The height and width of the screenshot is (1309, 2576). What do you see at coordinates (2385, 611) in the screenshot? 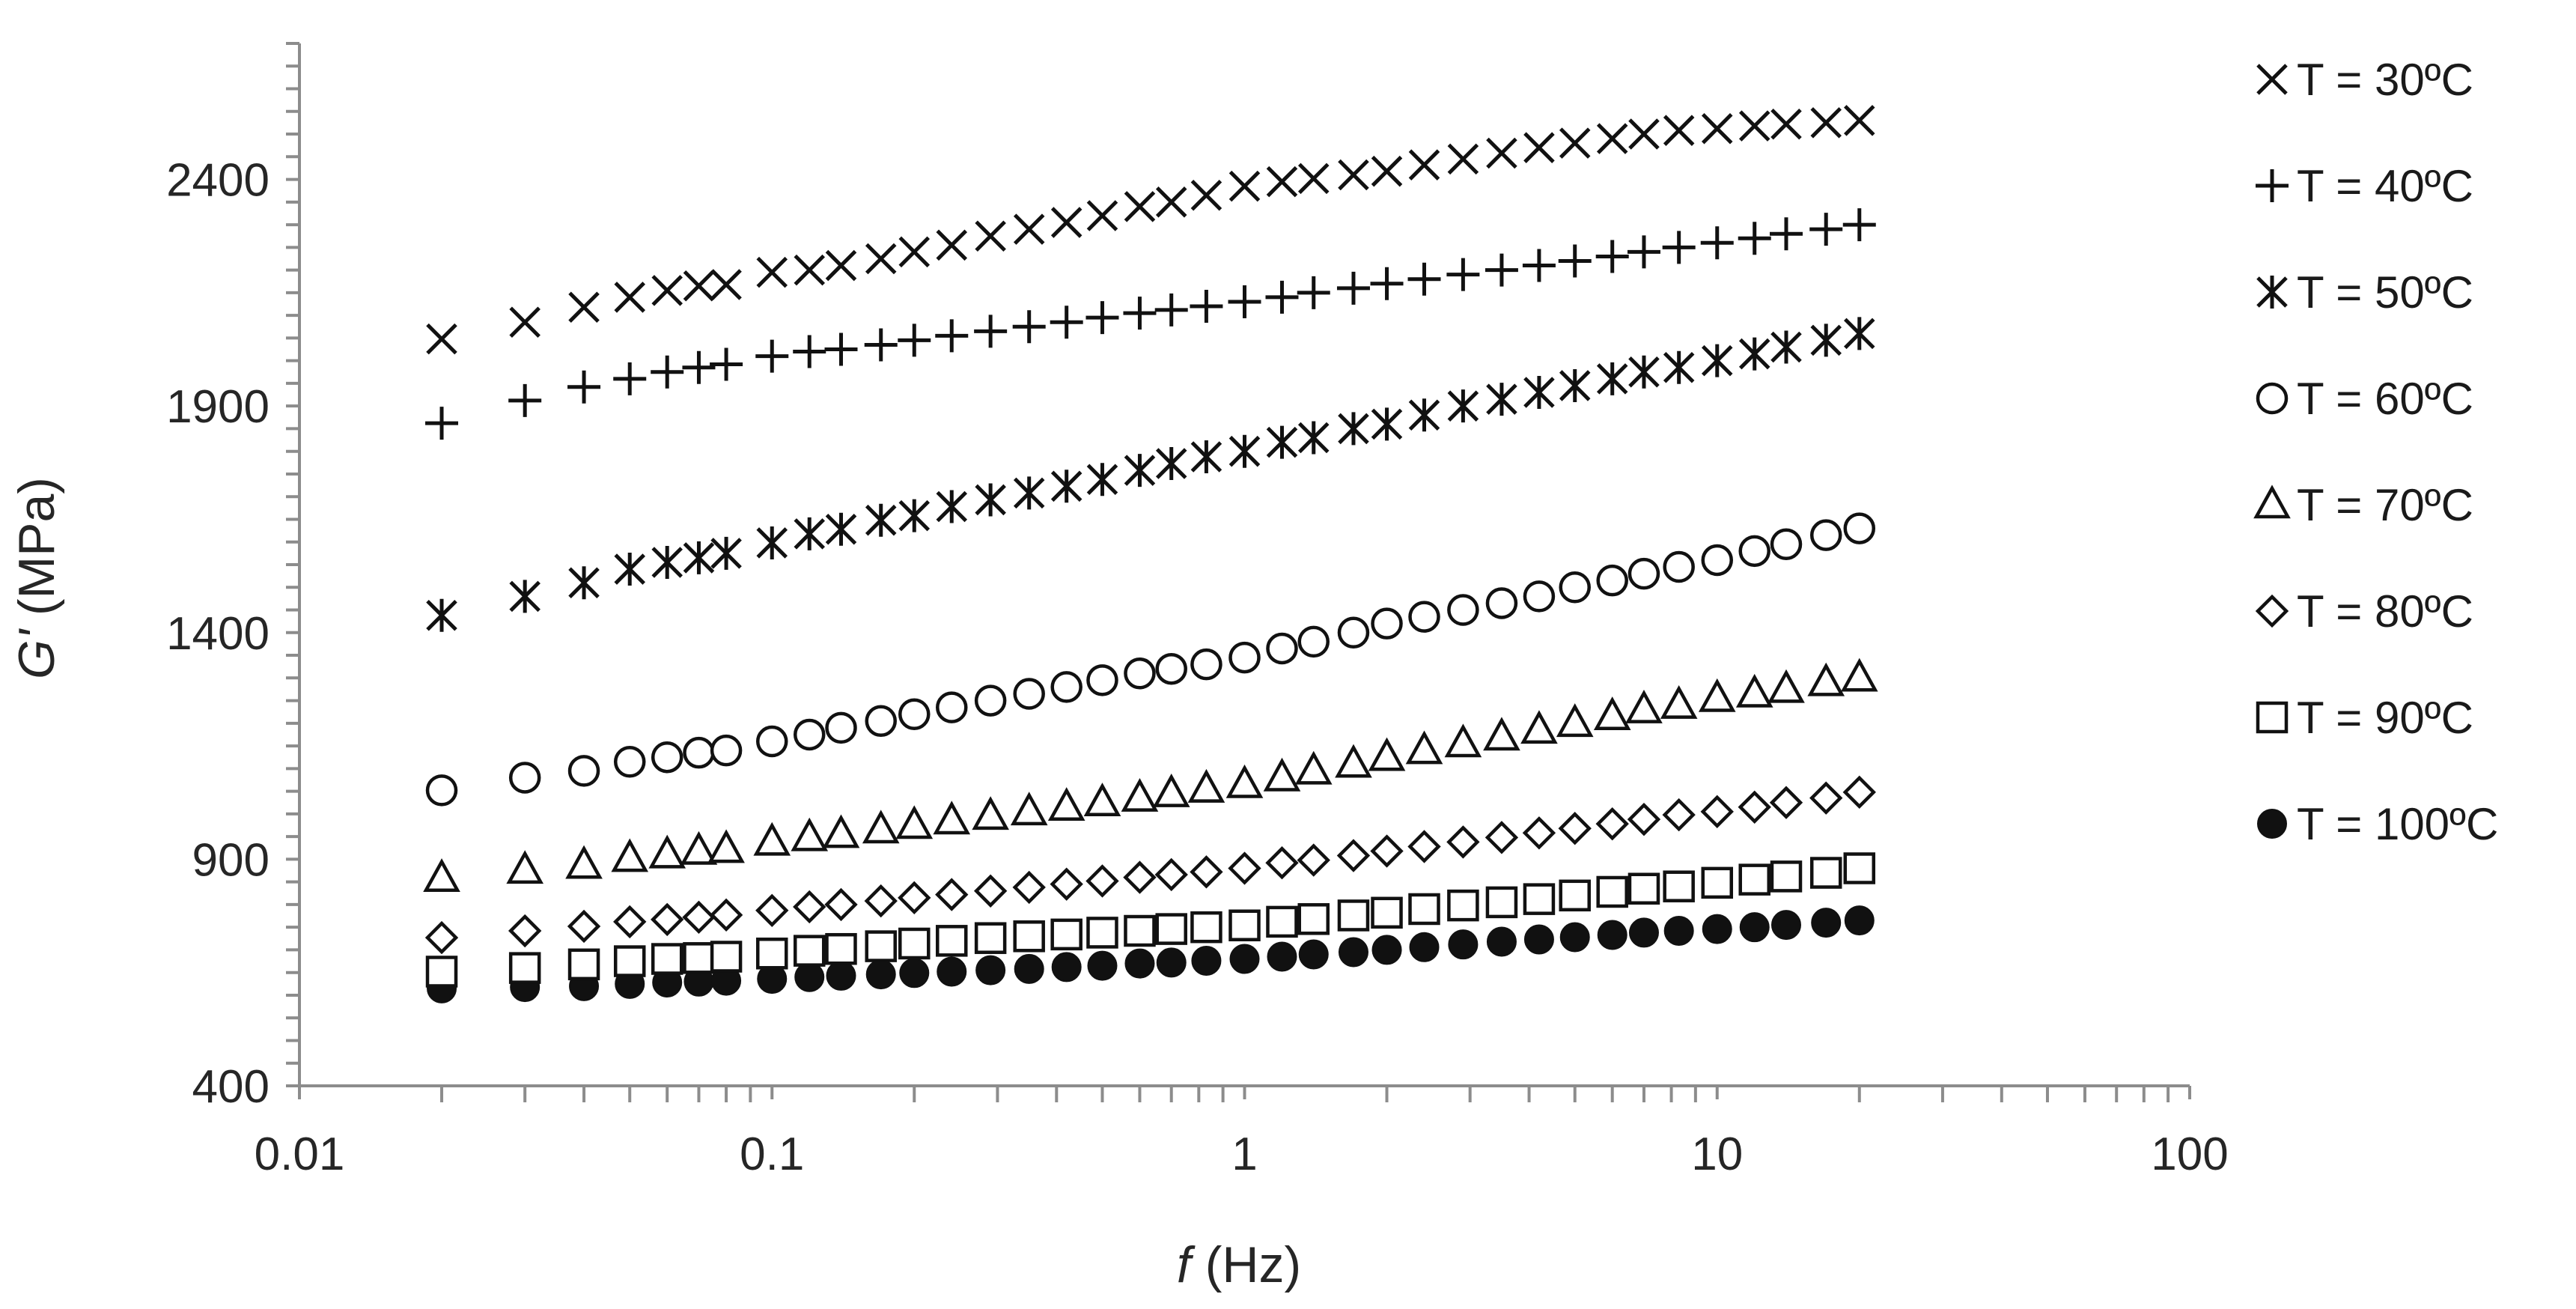
I see `legend-label: T = 80ºC` at bounding box center [2385, 611].